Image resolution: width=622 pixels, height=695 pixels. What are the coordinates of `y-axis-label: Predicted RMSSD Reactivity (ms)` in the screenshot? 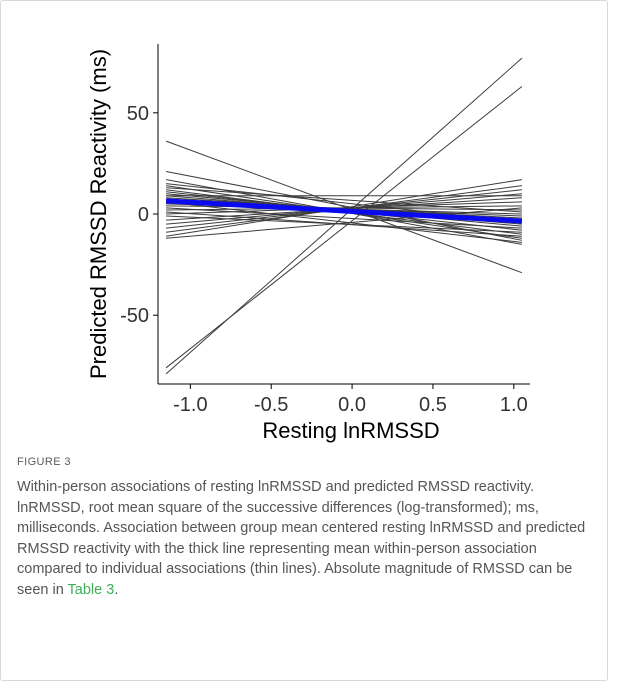 It's located at (98, 214).